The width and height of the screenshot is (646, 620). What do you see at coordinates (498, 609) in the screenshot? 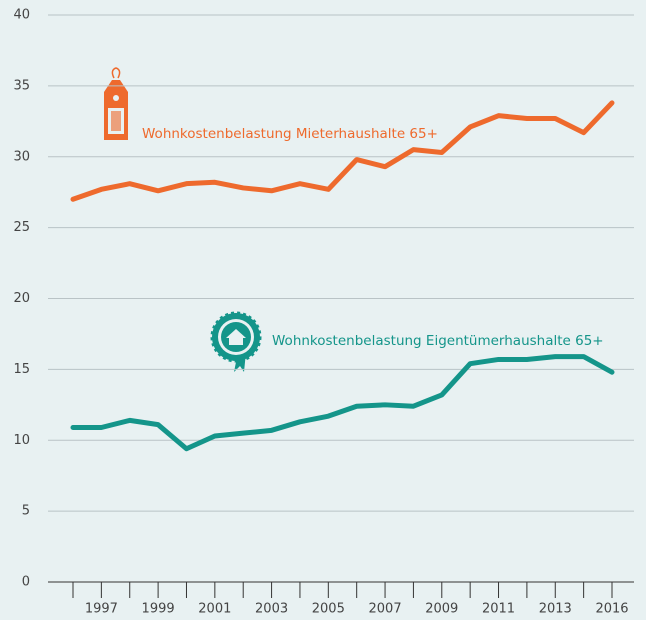
I see `x-tick-label: 2011` at bounding box center [498, 609].